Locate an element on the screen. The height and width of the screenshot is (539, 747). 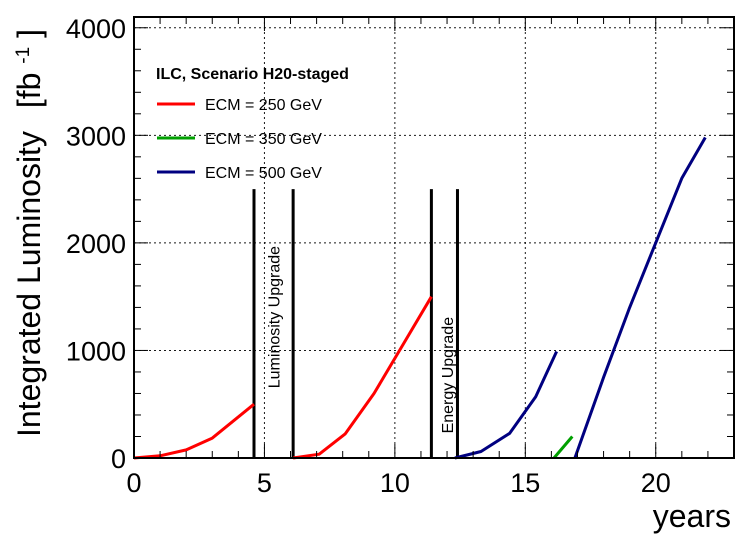
x-tick-label: 20 is located at coordinates (656, 483).